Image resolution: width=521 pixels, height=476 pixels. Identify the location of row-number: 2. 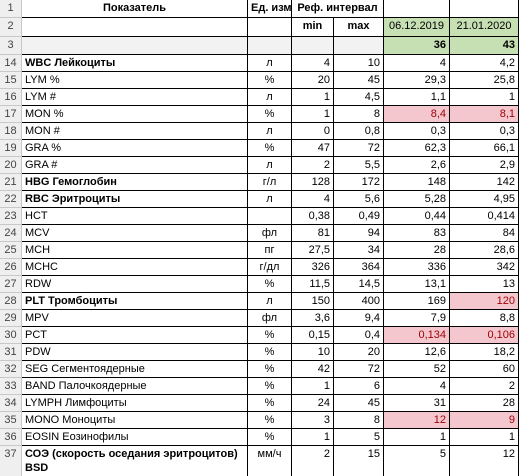
(11, 27).